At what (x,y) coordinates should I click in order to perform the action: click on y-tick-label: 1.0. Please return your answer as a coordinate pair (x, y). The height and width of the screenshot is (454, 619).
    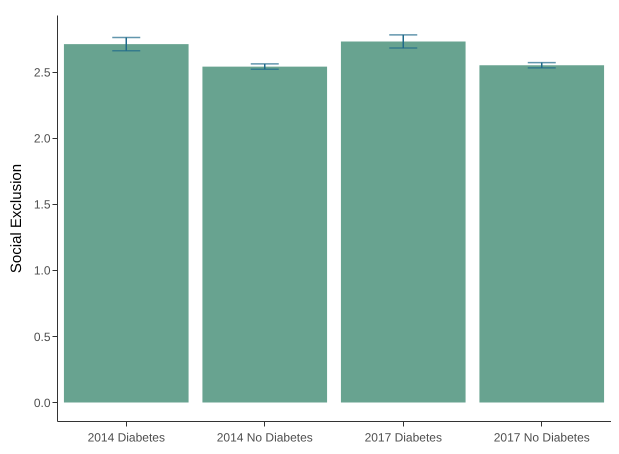
    Looking at the image, I should click on (42, 271).